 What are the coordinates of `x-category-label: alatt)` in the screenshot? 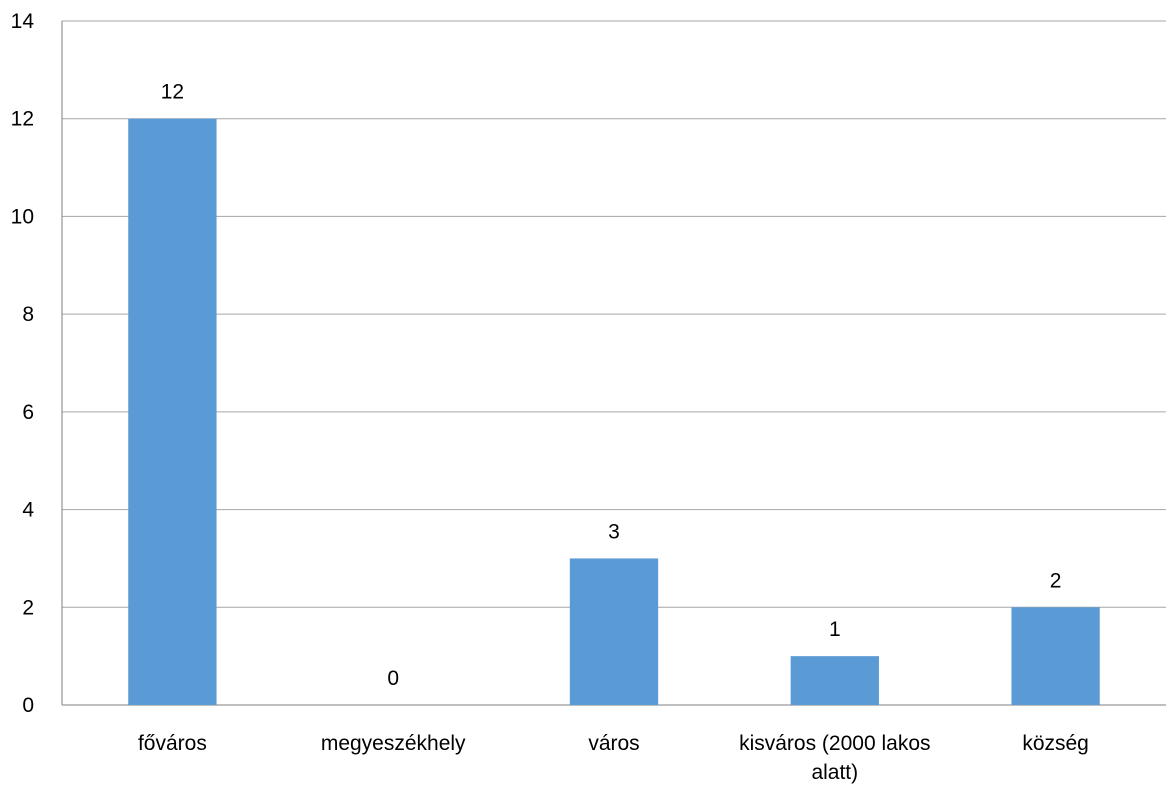 It's located at (834, 772).